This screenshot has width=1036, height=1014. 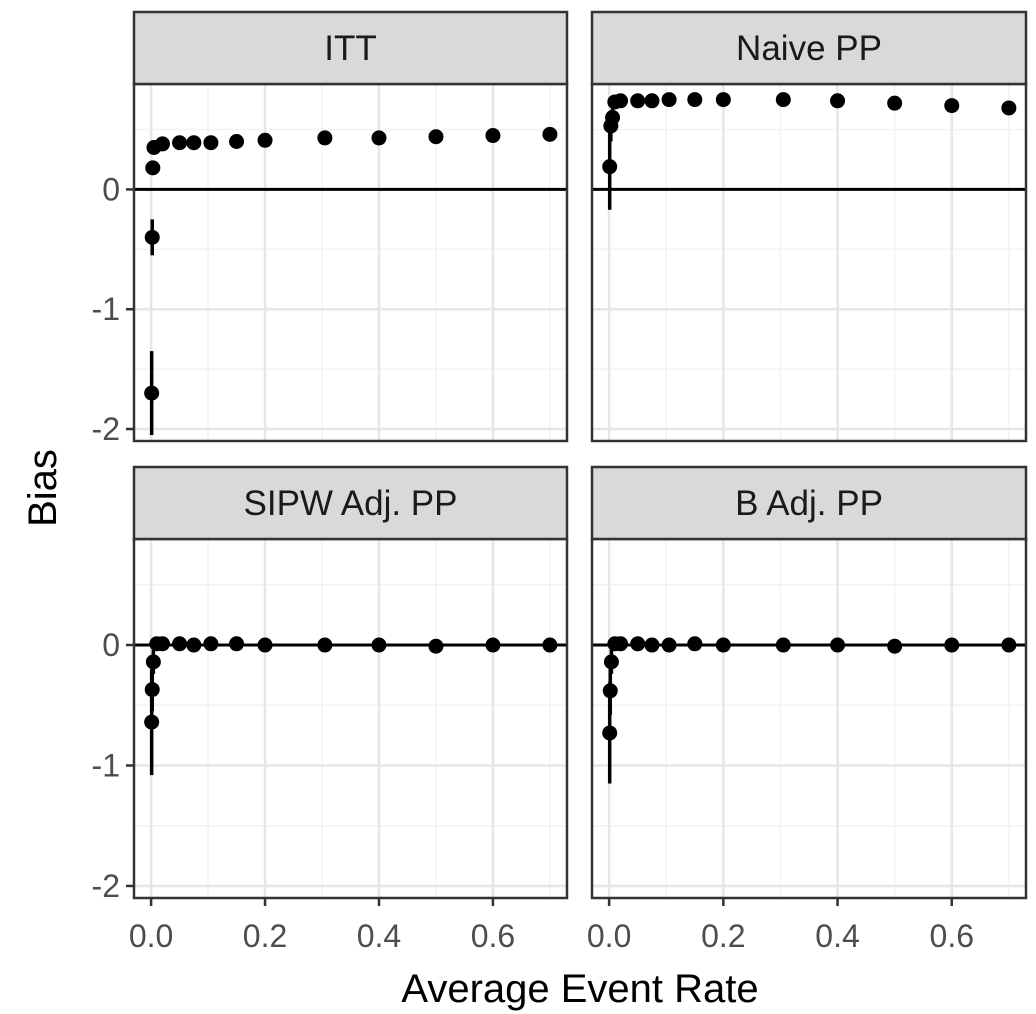 I want to click on facet-title: B Adj. PP, so click(x=809, y=503).